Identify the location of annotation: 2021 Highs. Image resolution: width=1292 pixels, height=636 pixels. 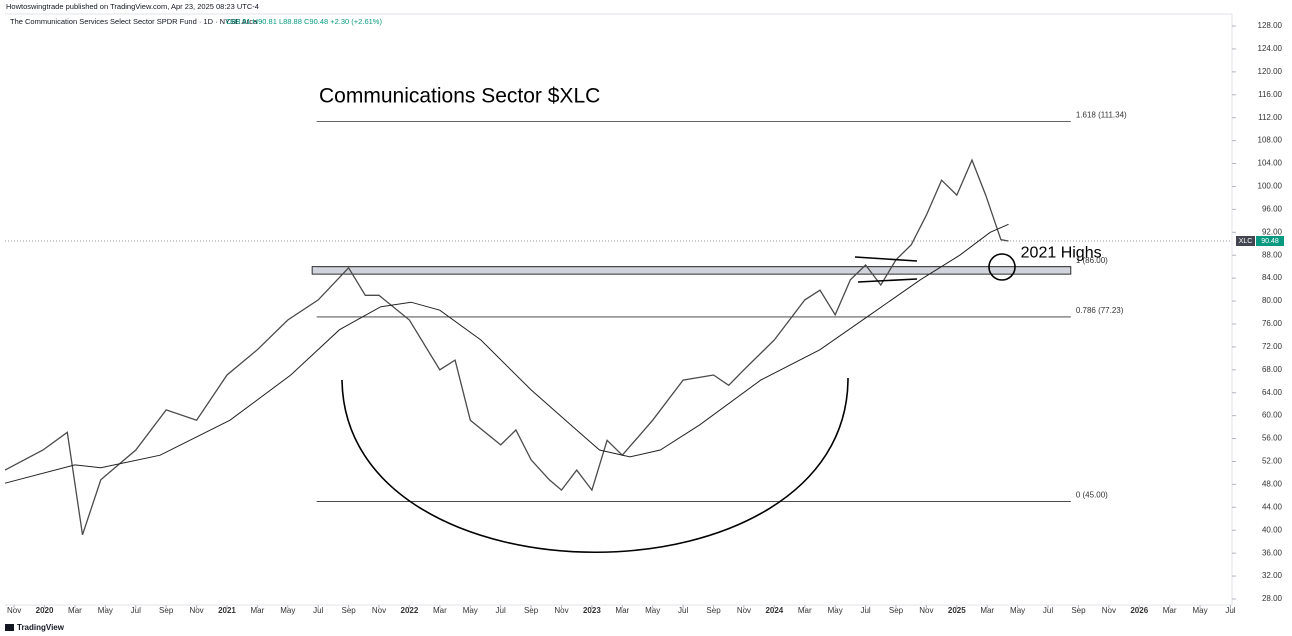
(1061, 253).